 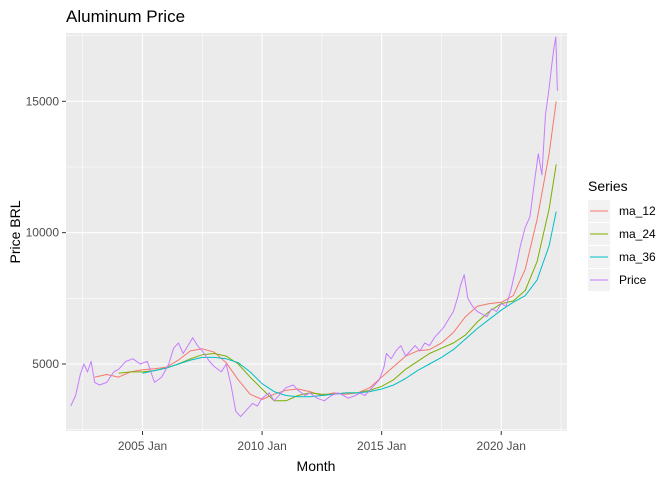 I want to click on legend-label: ma_36, so click(x=637, y=257).